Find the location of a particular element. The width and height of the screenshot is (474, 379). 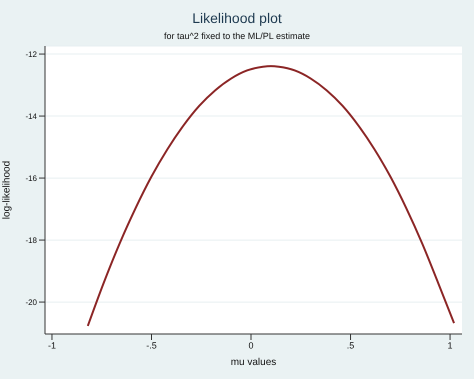

x-tick-label: -1 is located at coordinates (52, 345).